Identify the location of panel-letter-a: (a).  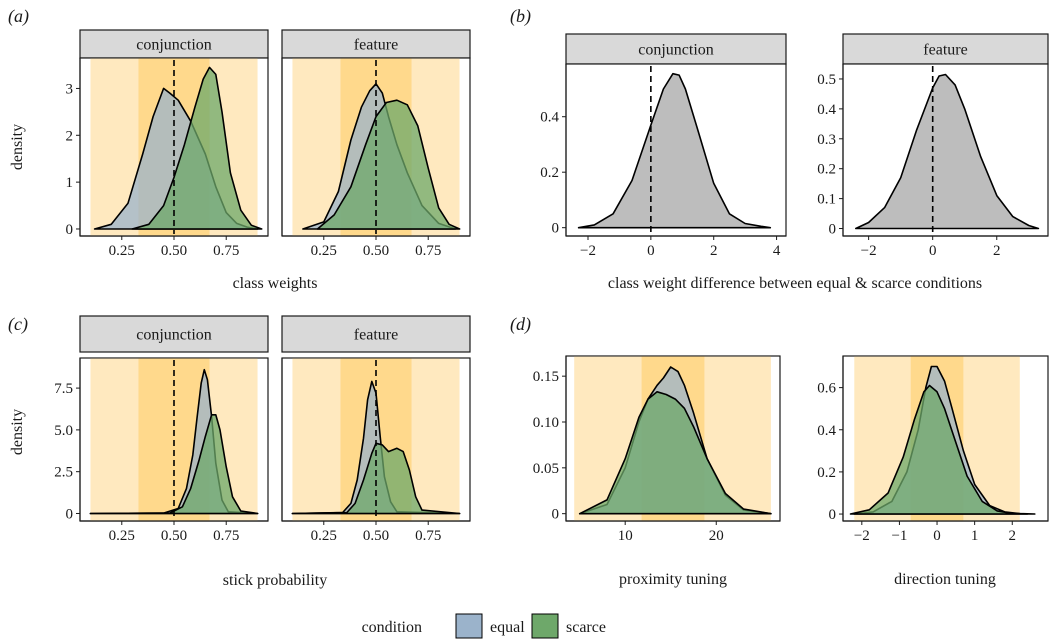
(18, 16).